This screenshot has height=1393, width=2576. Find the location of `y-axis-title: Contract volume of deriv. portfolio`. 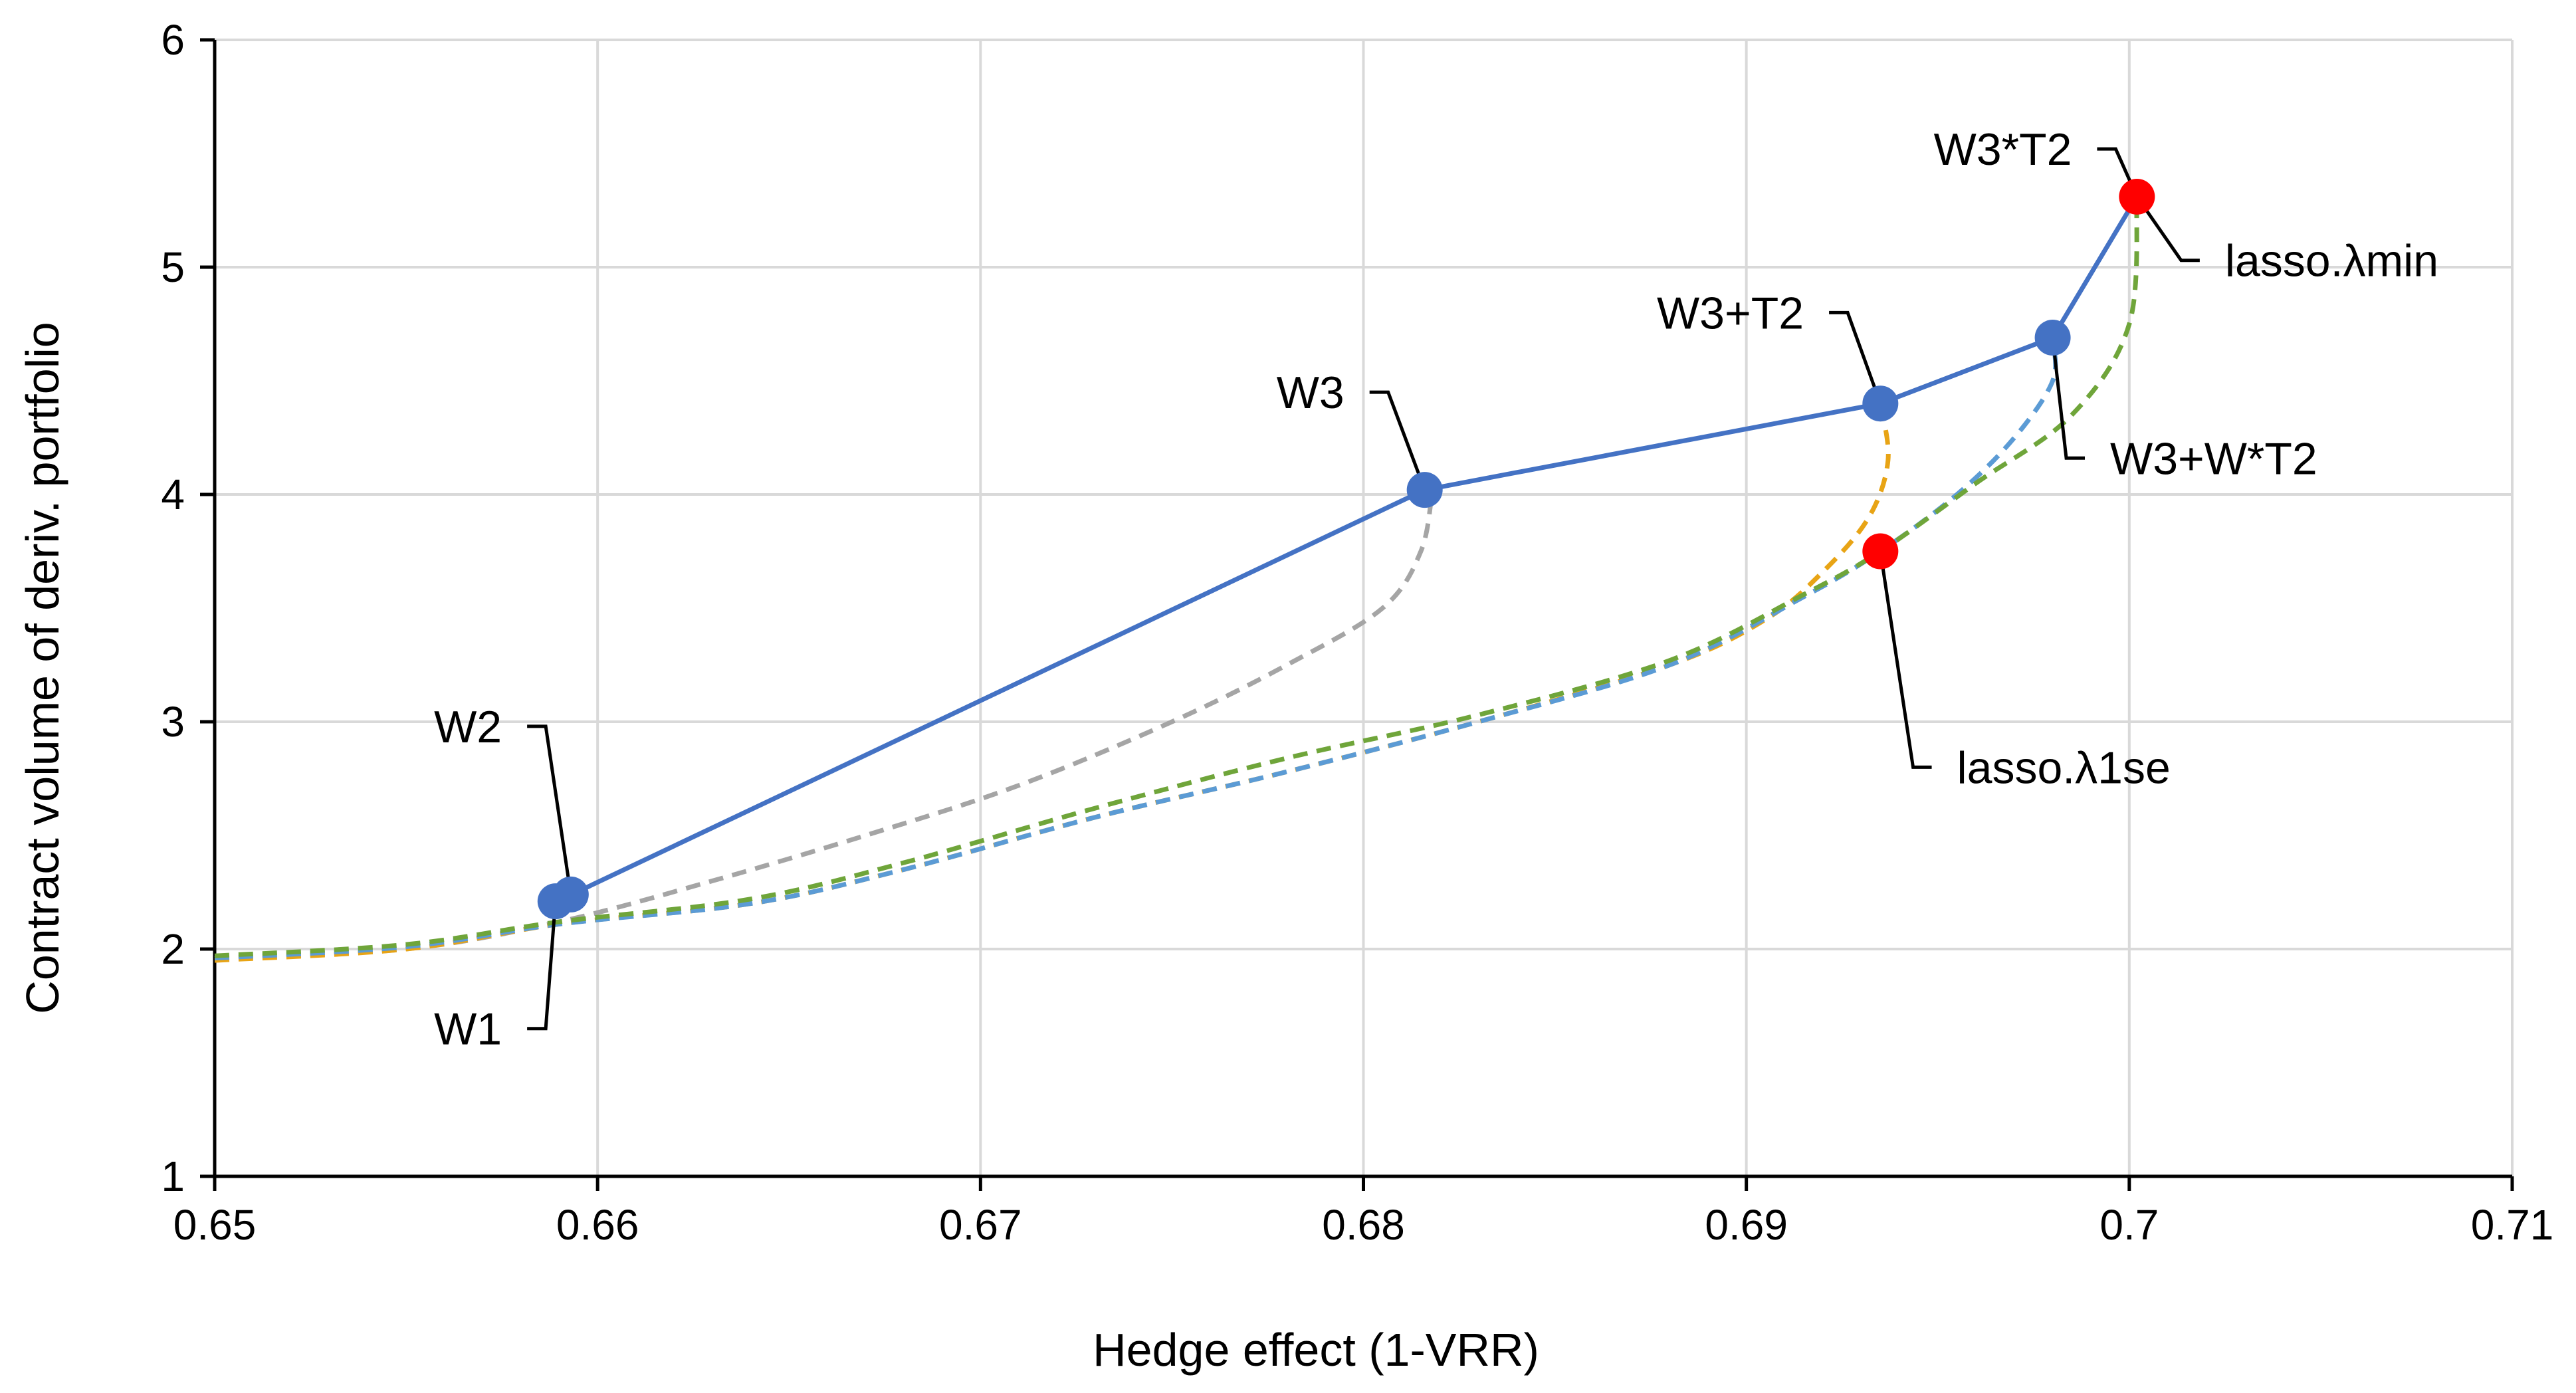

y-axis-title: Contract volume of deriv. portfolio is located at coordinates (42, 668).